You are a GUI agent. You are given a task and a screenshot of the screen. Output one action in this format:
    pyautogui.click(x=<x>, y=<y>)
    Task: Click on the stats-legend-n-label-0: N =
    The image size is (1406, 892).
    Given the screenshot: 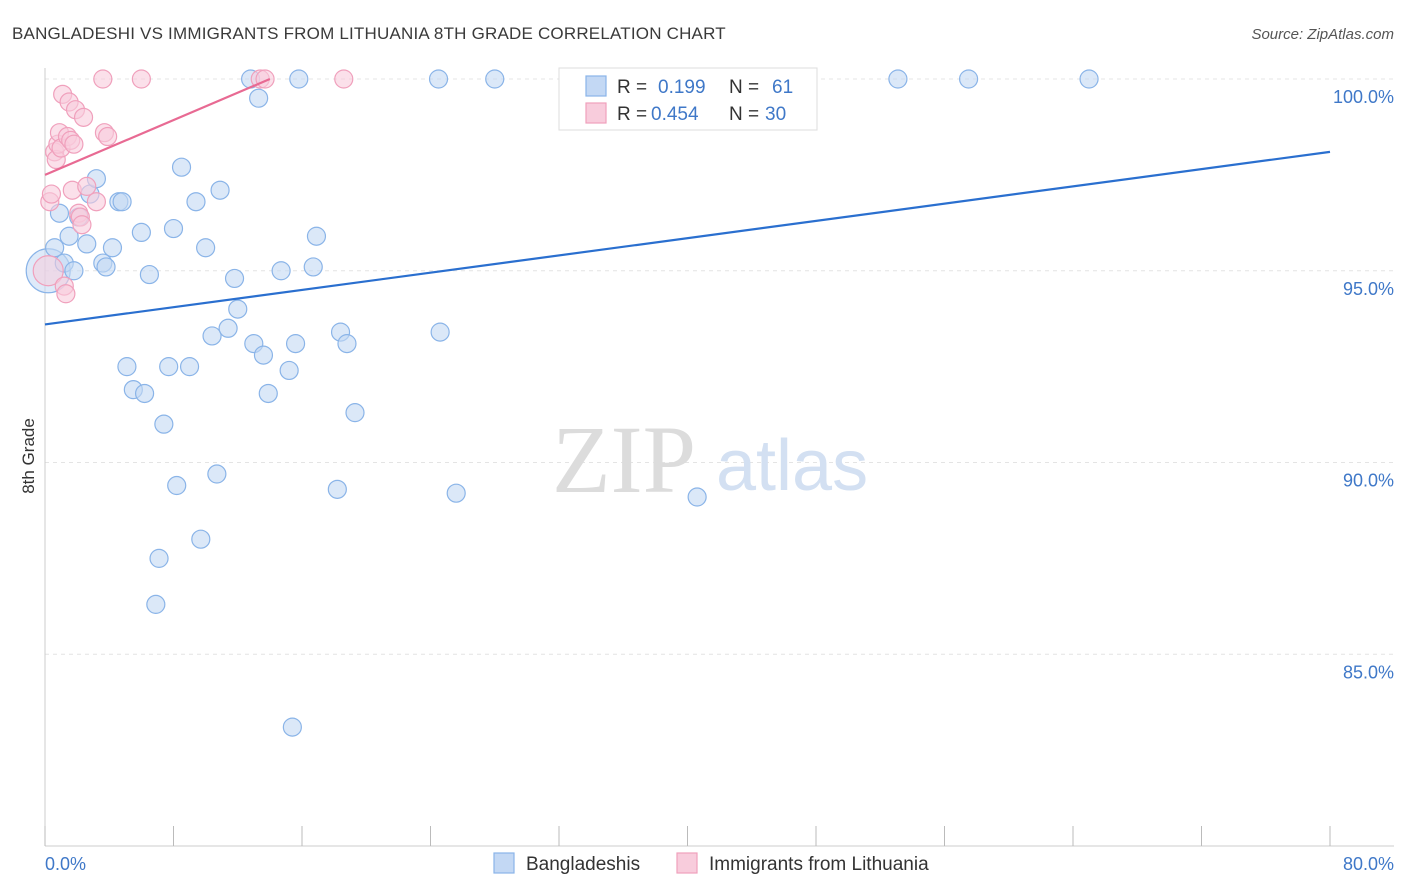 What is the action you would take?
    pyautogui.click(x=744, y=87)
    